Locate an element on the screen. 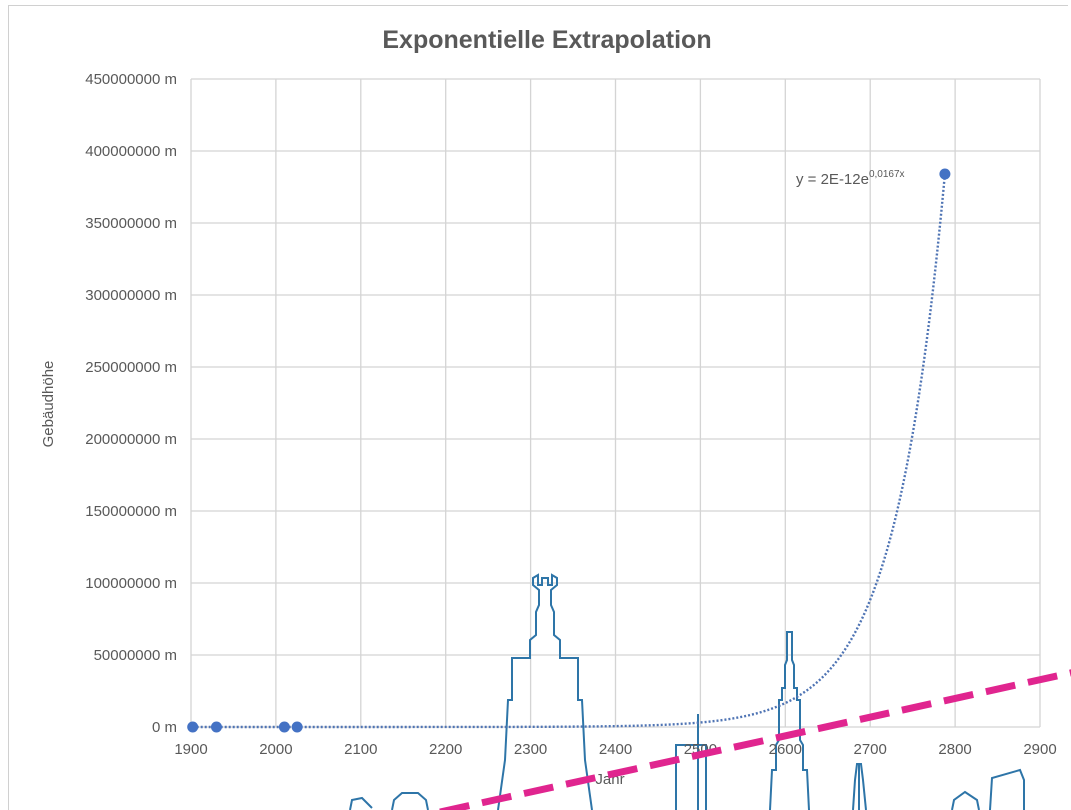  x-tick-label: 2900 is located at coordinates (1039, 749).